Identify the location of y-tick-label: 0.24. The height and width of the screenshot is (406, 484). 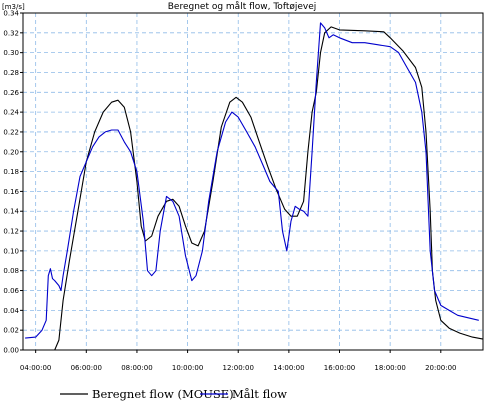
(11, 113).